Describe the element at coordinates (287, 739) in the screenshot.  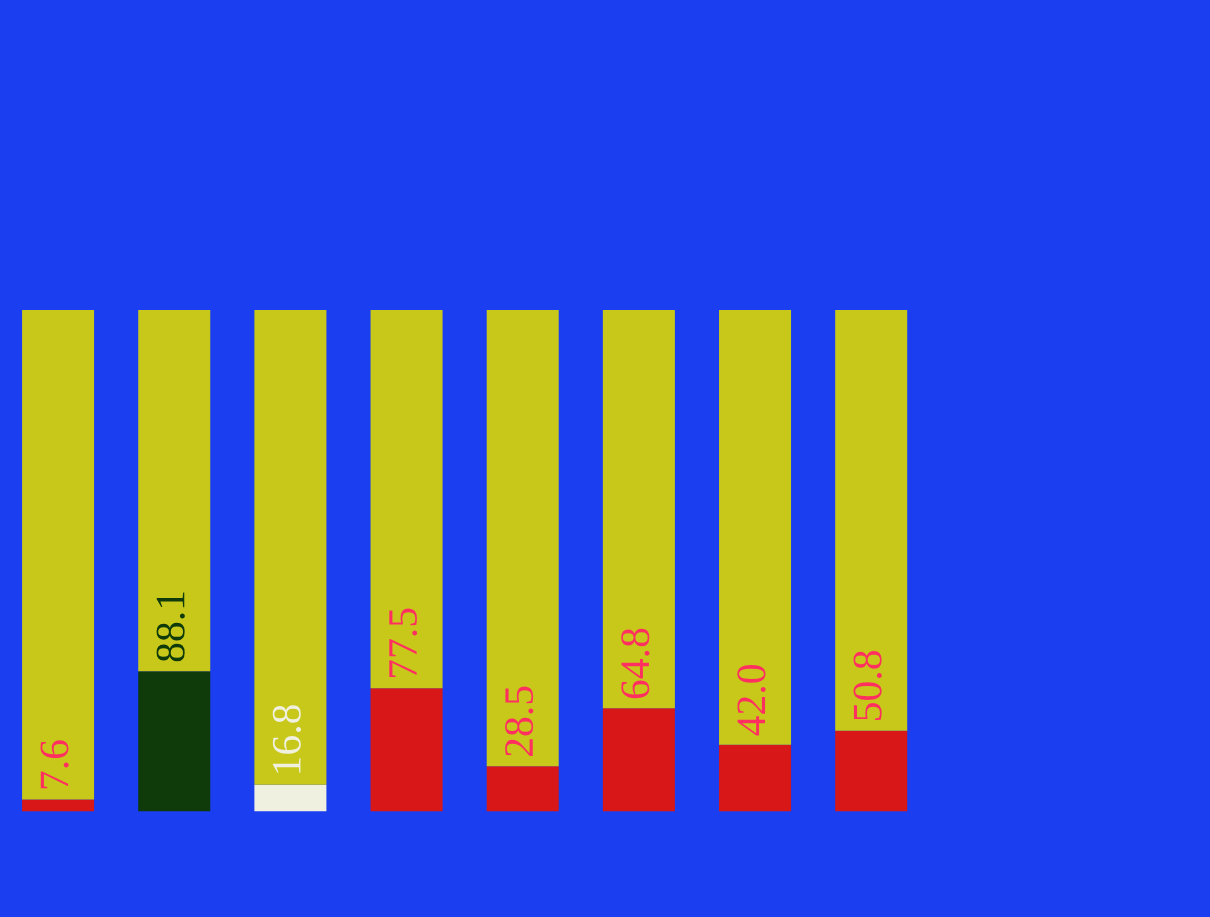
I see `data-label: 16.8` at that location.